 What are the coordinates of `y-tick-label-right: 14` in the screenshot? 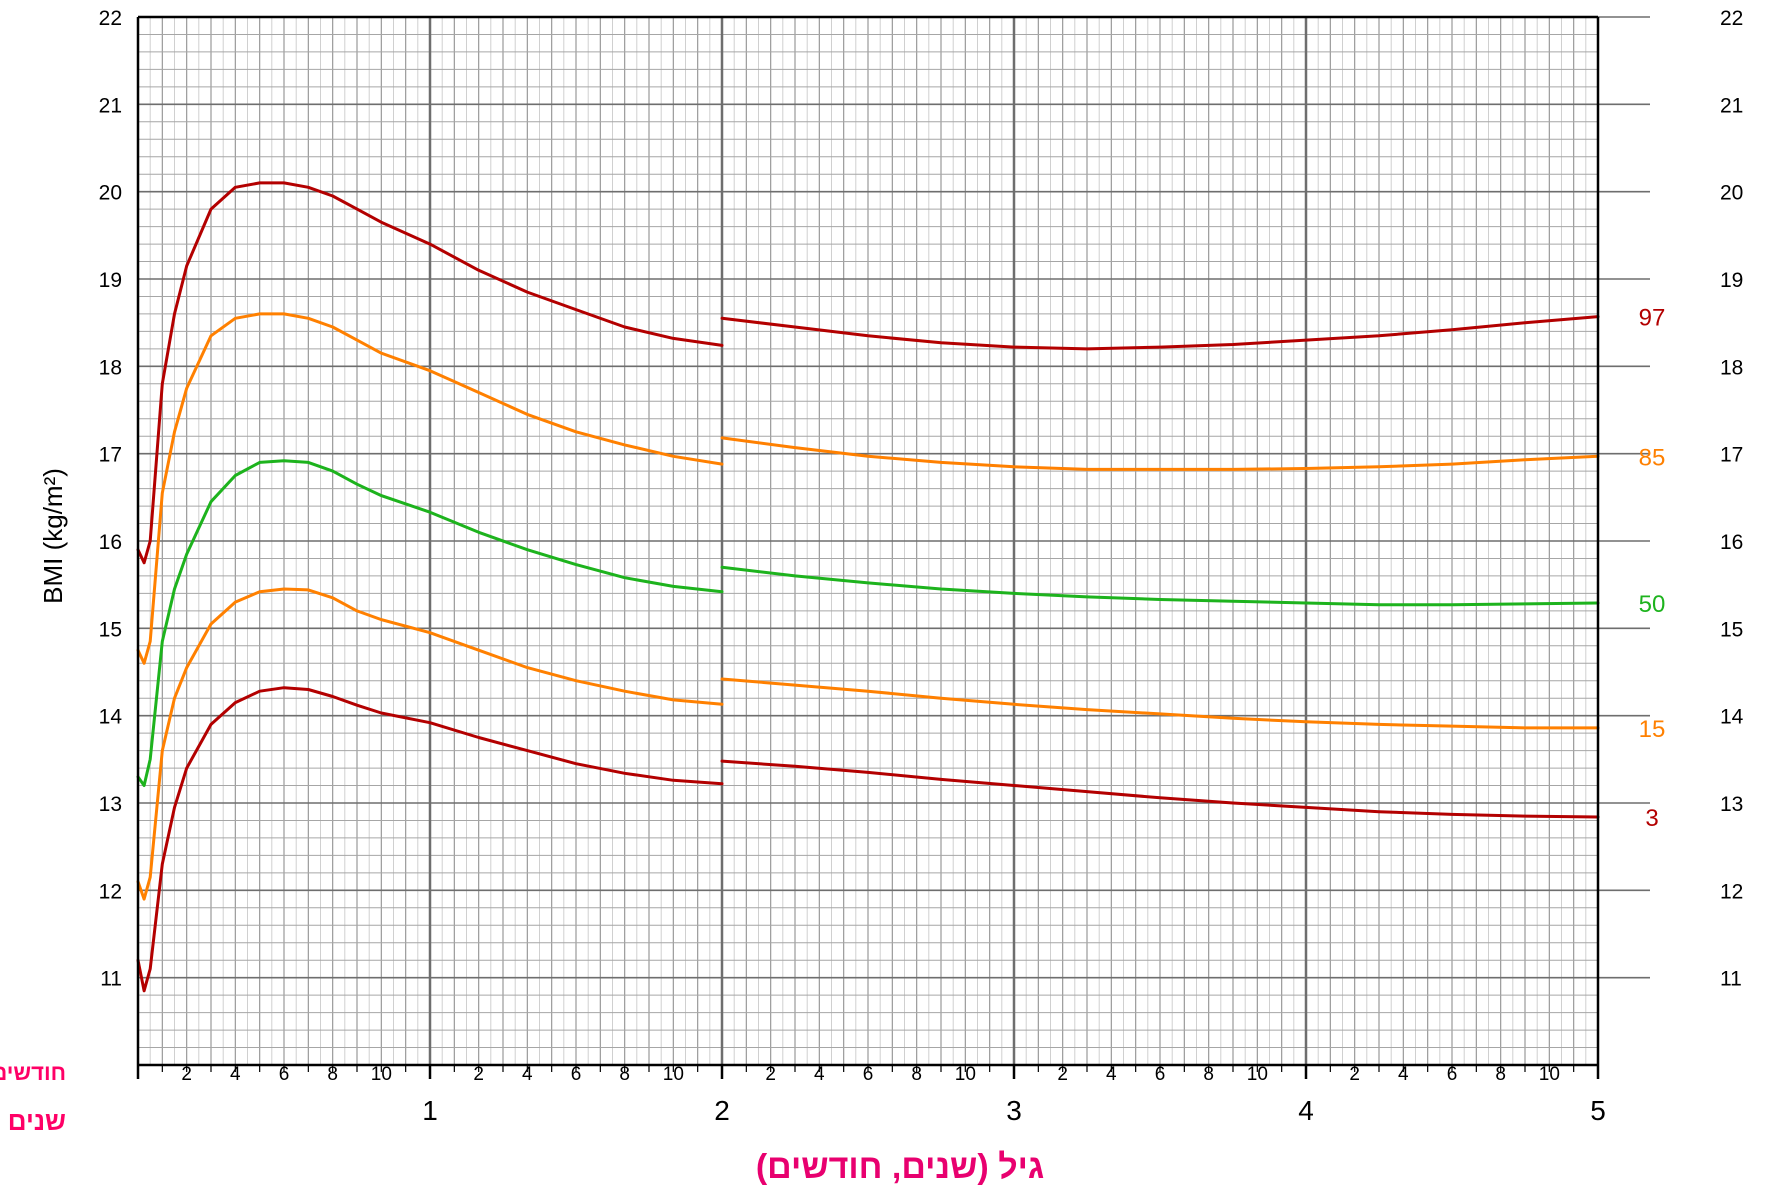 It's located at (1732, 717).